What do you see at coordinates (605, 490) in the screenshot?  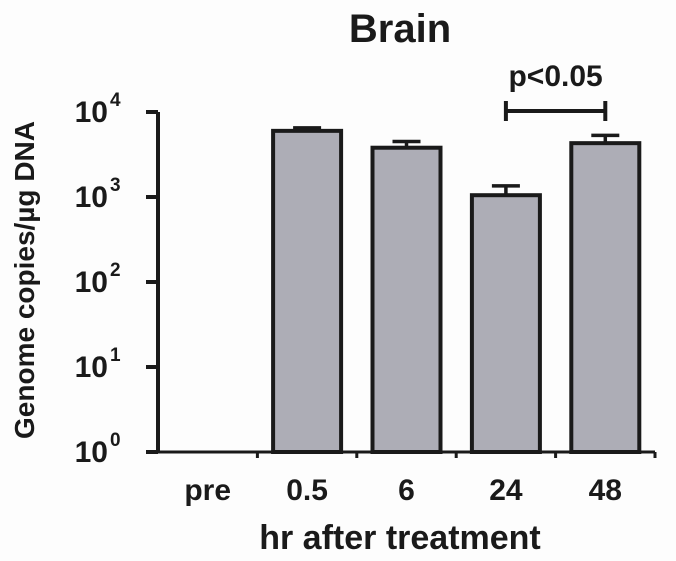 I see `x-tick-label: 48` at bounding box center [605, 490].